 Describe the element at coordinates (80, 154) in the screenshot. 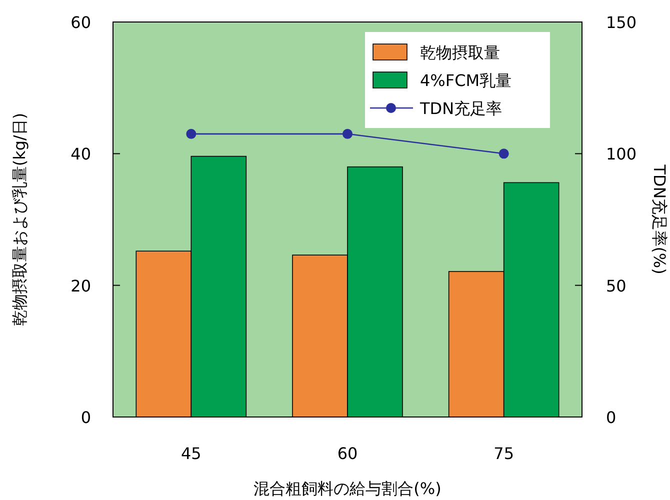

I see `y-tick-label: 40` at that location.